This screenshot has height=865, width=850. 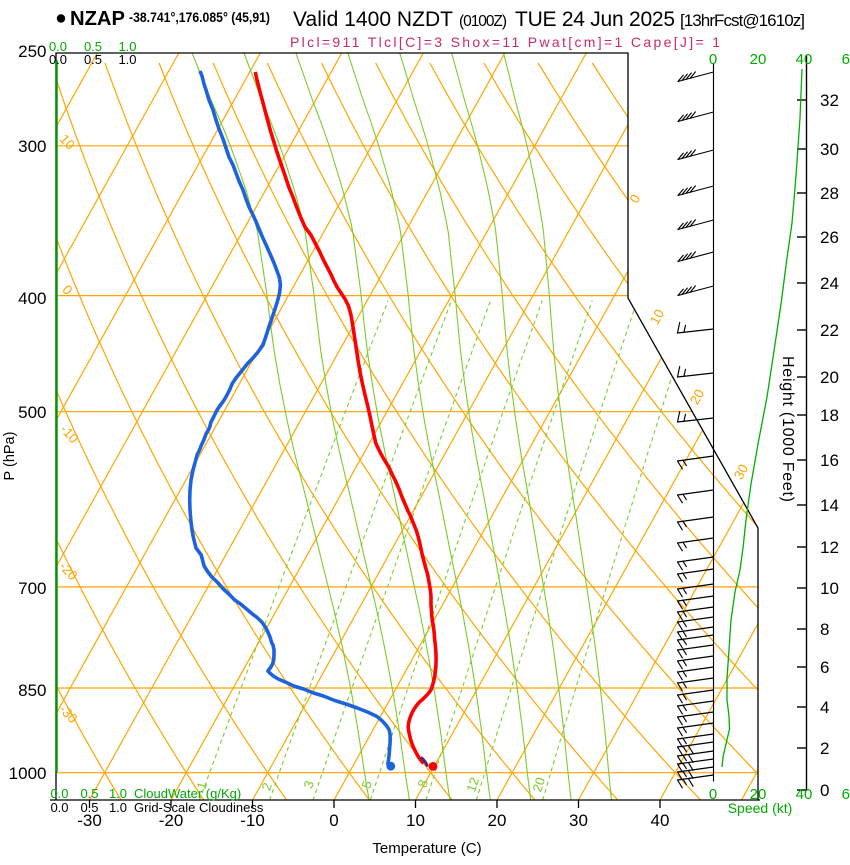 What do you see at coordinates (32, 412) in the screenshot?
I see `svg-text: 500` at bounding box center [32, 412].